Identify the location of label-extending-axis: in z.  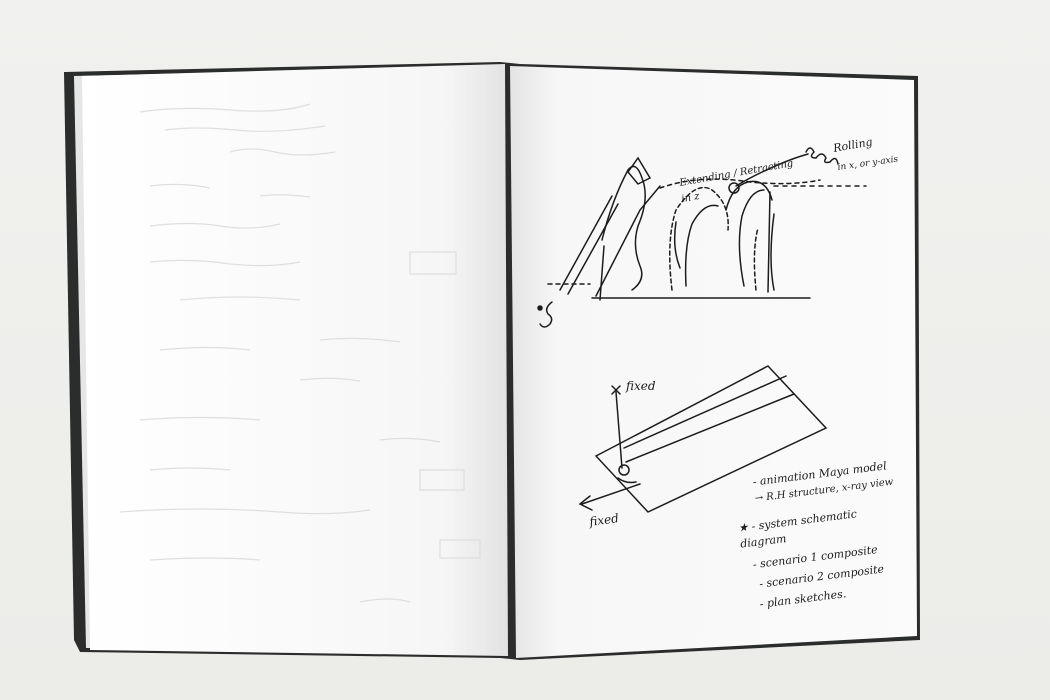
(691, 198).